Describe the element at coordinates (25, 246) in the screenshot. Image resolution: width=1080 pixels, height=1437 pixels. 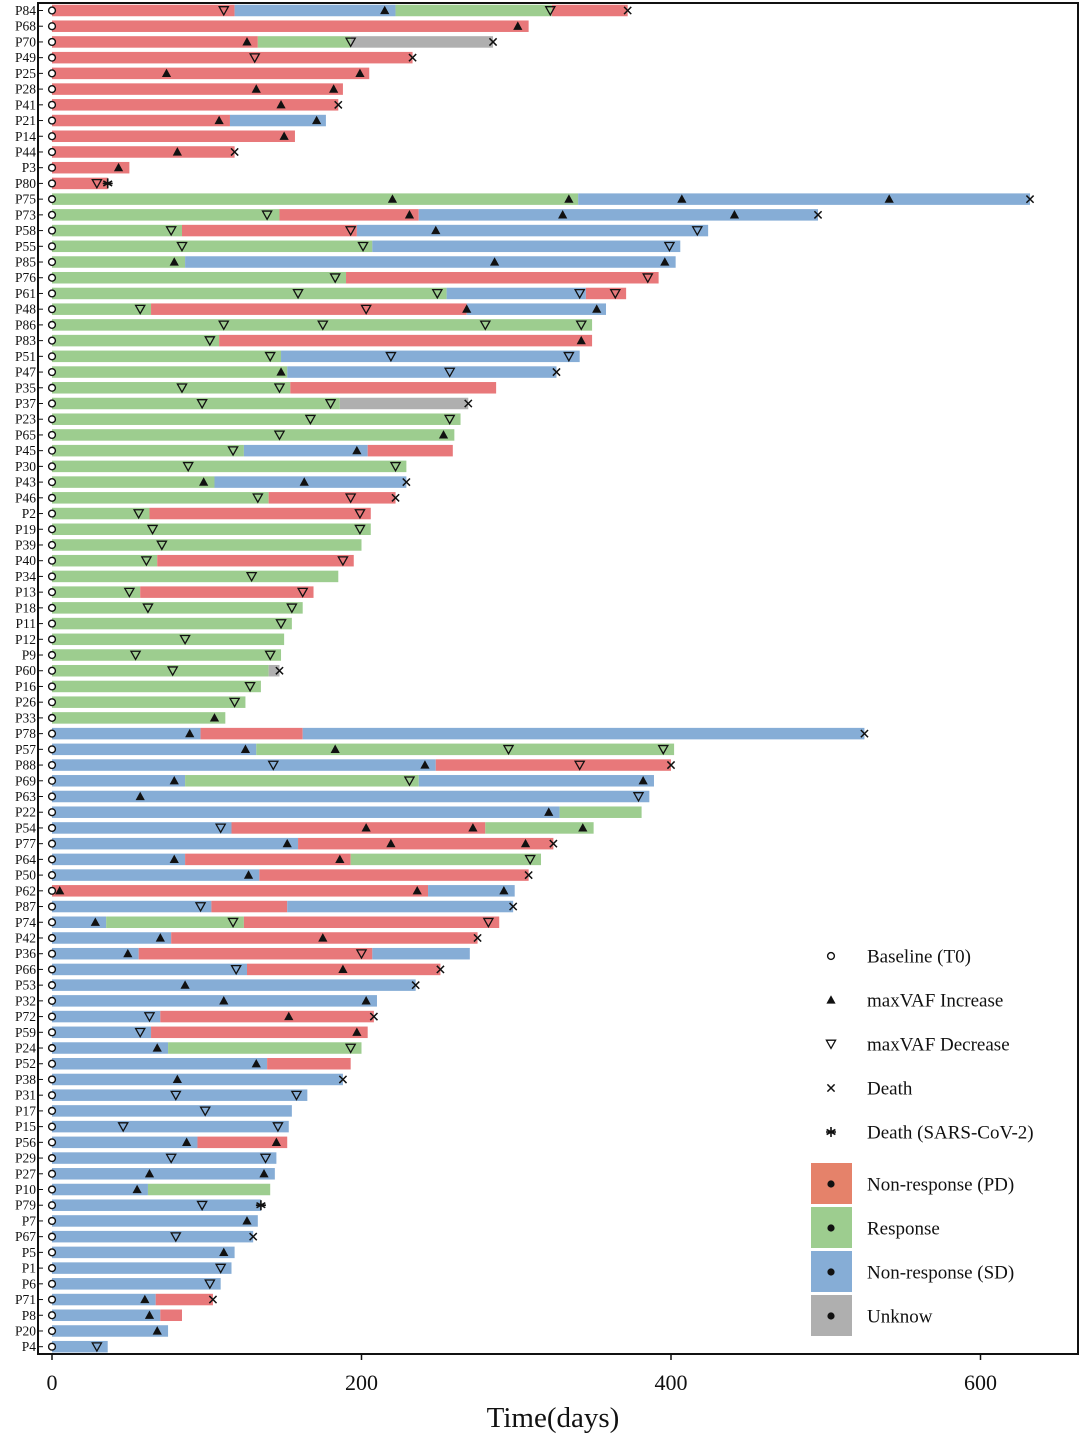
I see `patient-label: P55` at that location.